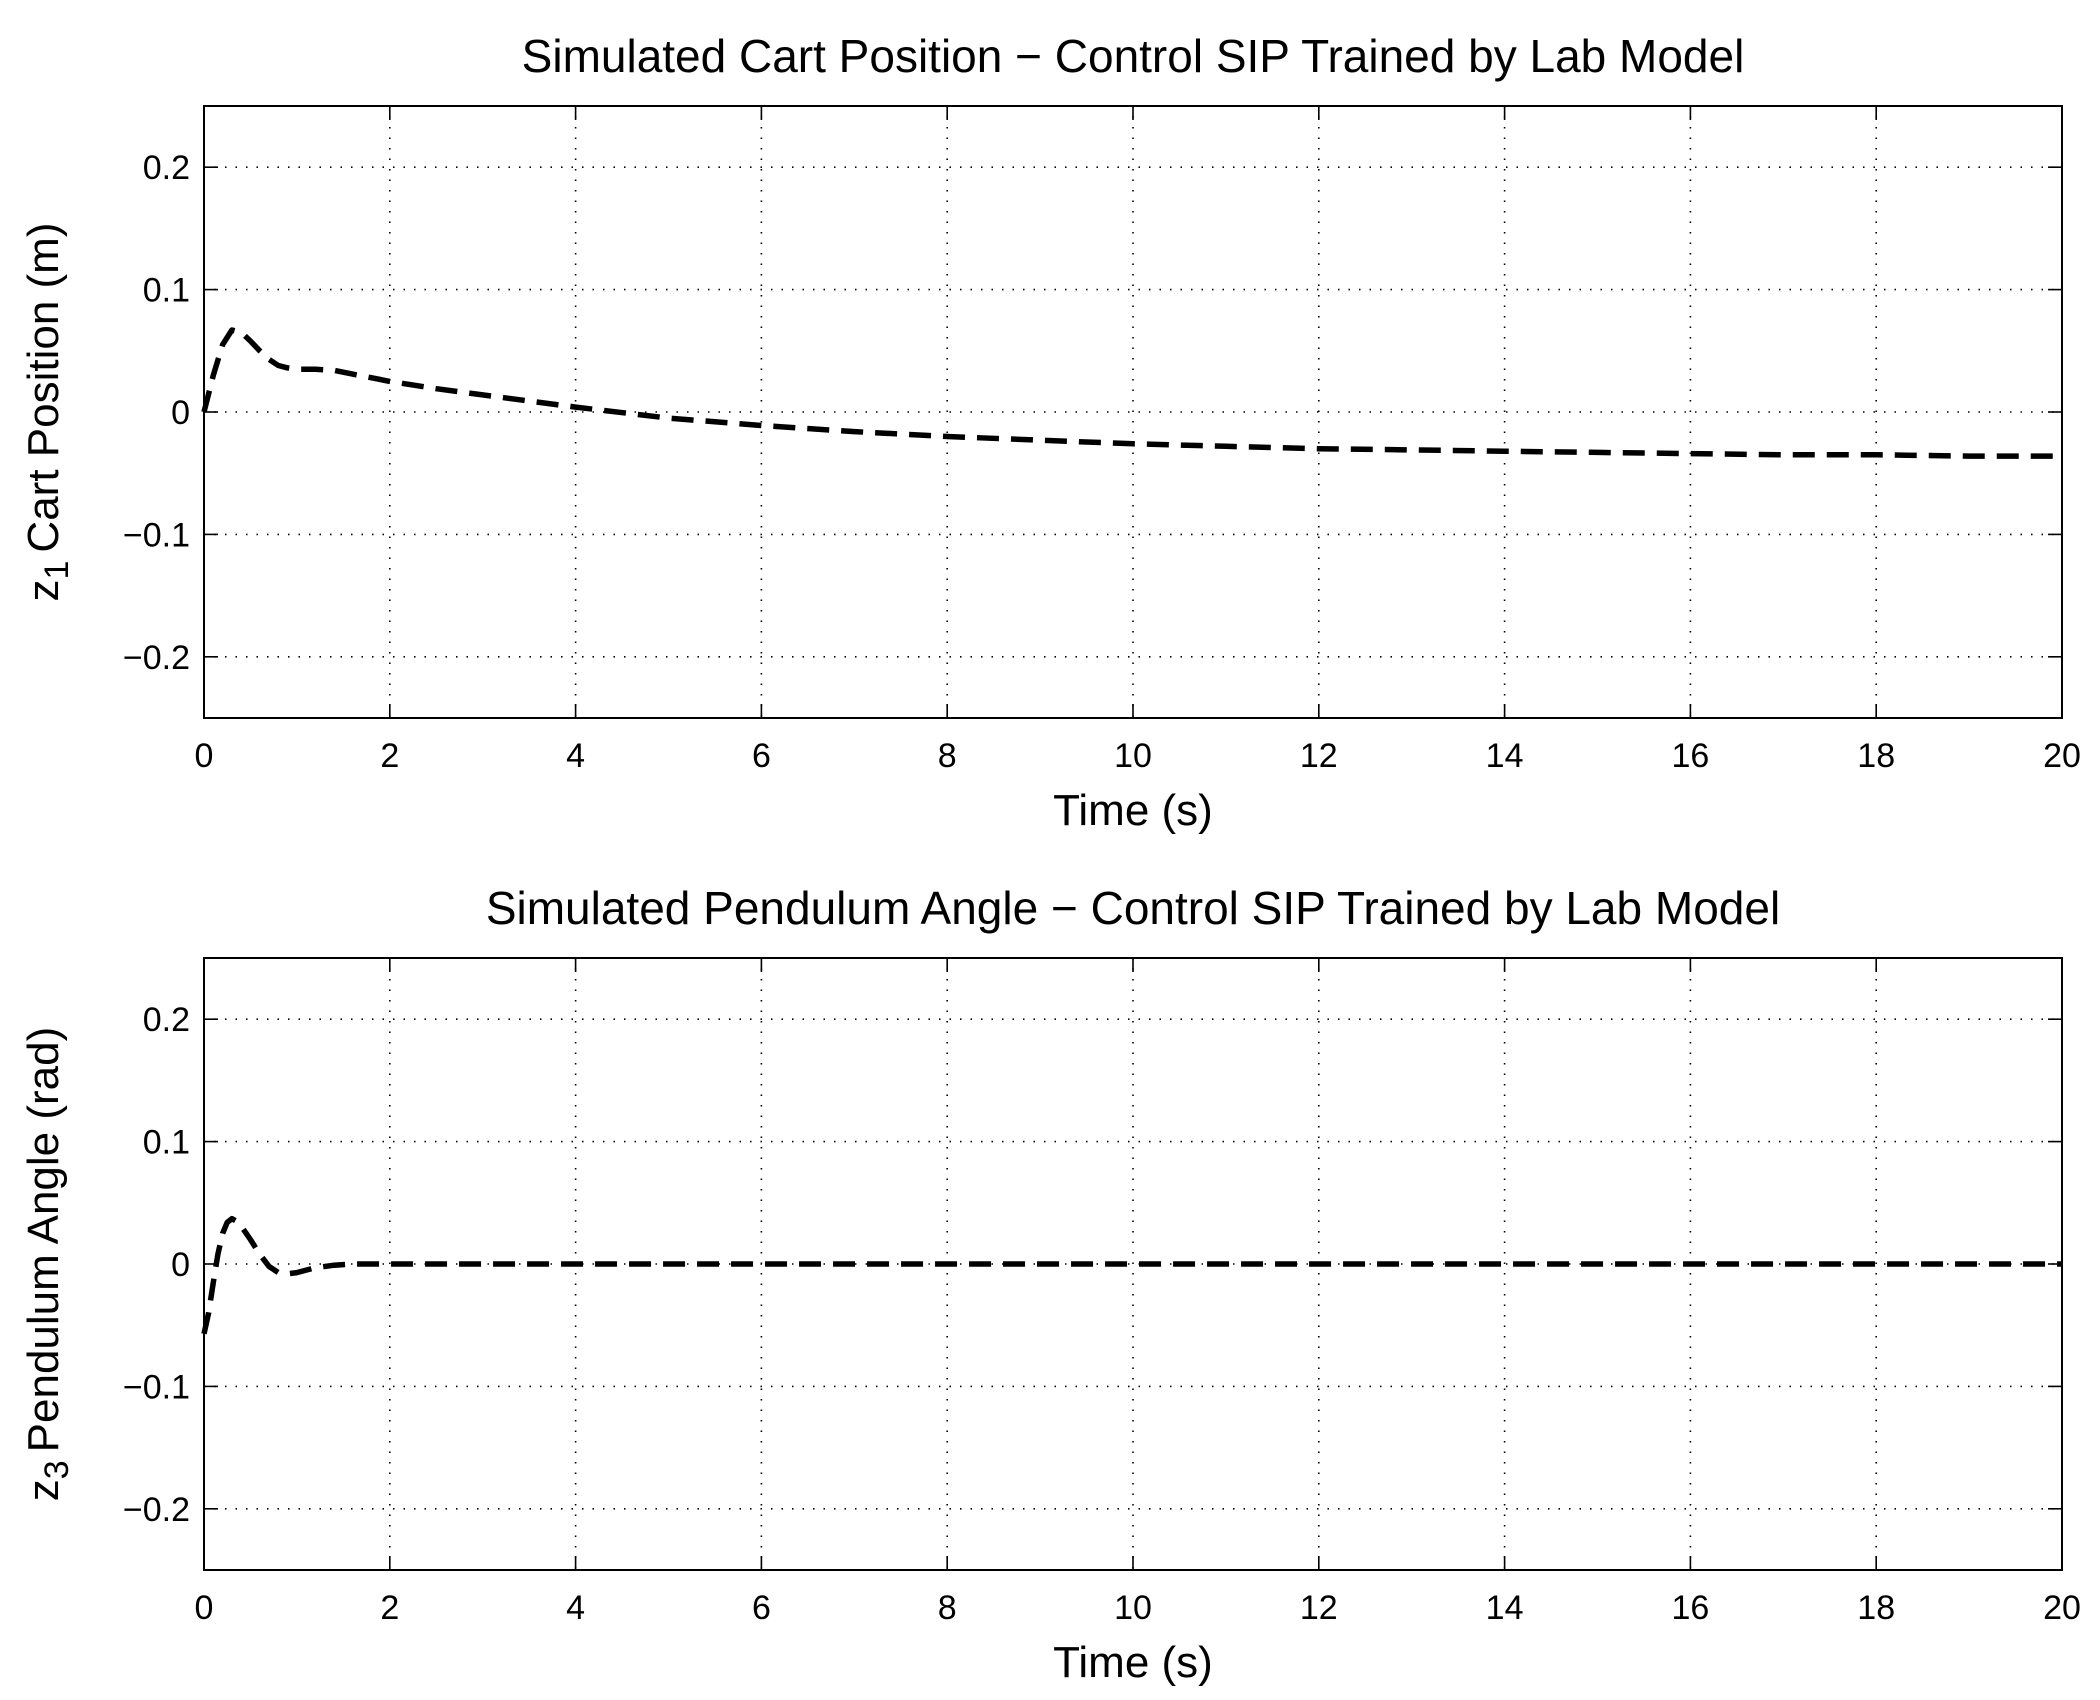 The height and width of the screenshot is (1700, 2100). Describe the element at coordinates (43, 388) in the screenshot. I see `y-label-text: Cart Position (m)` at that location.